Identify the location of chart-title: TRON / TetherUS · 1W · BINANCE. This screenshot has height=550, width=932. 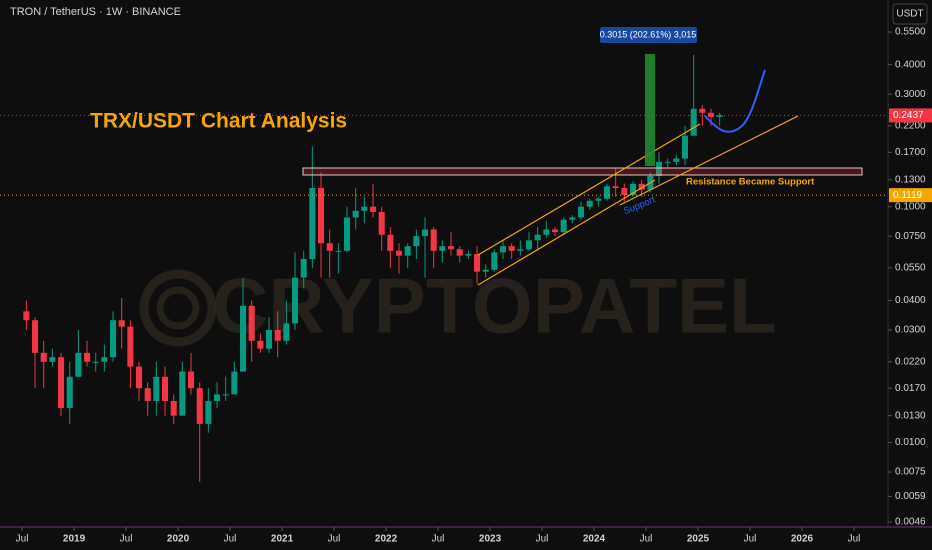
(95, 12).